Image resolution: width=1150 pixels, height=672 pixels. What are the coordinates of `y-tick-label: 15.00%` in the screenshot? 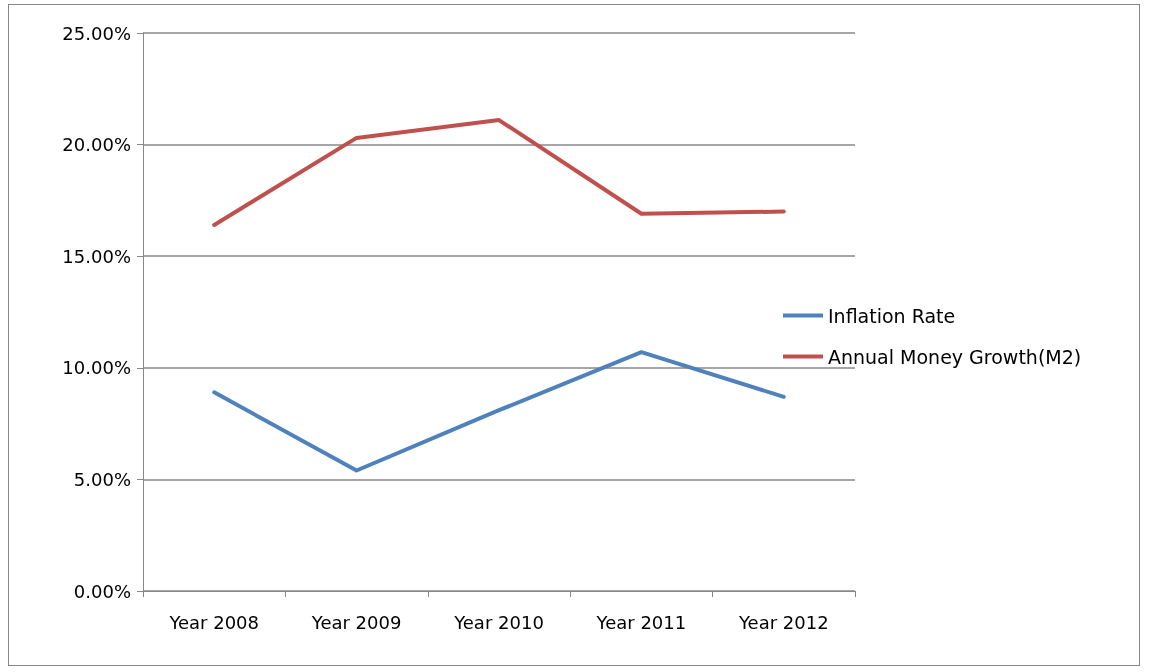 It's located at (96, 256).